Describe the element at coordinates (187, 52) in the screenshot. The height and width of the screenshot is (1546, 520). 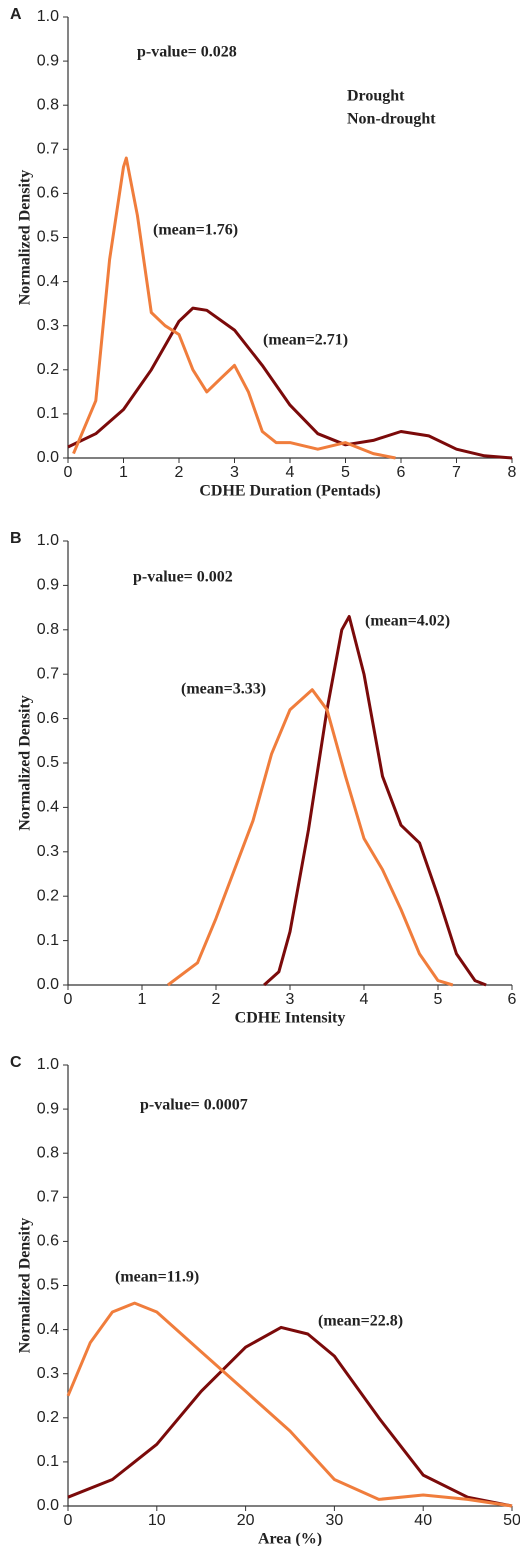
I see `p-value: p-value= 0.028` at that location.